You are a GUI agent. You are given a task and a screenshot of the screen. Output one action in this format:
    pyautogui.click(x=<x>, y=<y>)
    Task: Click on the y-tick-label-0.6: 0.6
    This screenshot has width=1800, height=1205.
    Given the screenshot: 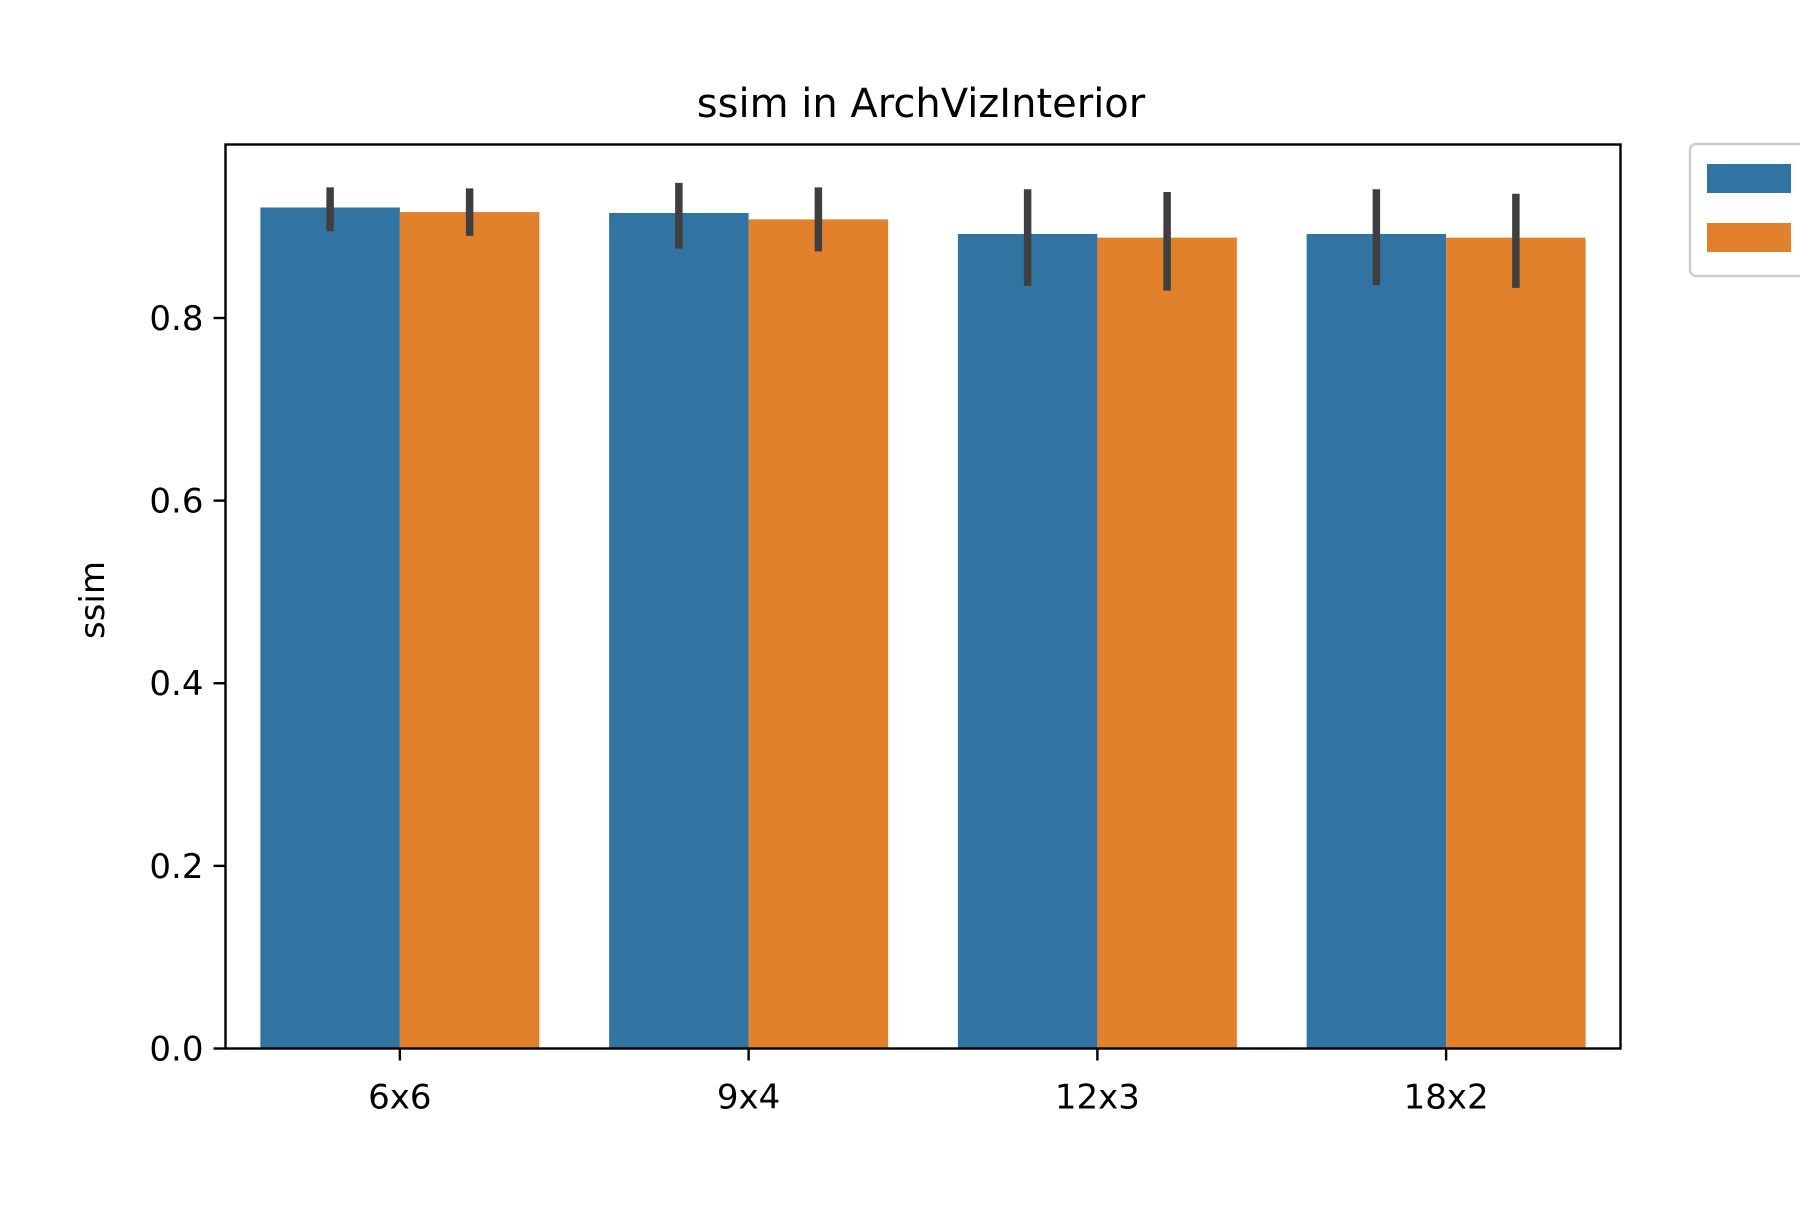 What is the action you would take?
    pyautogui.click(x=176, y=502)
    